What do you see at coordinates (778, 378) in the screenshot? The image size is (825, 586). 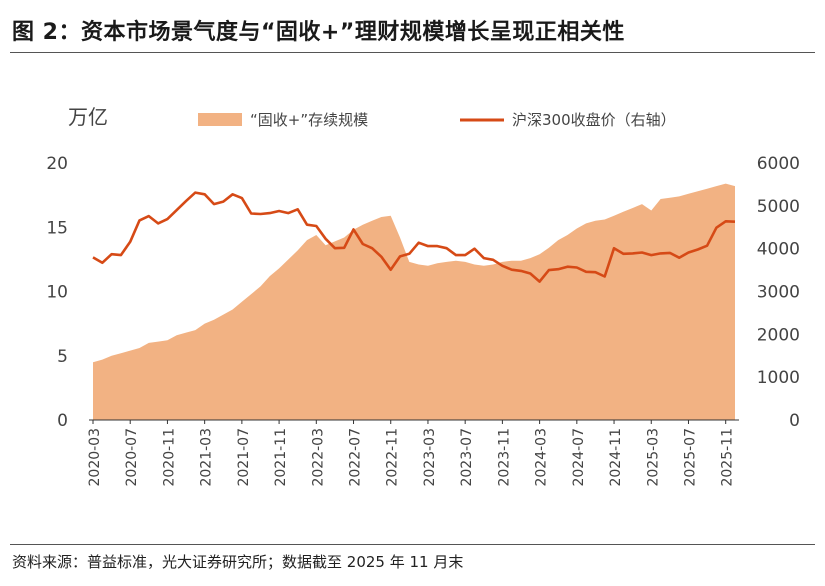 I see `y-right-tick-label: 1000` at bounding box center [778, 378].